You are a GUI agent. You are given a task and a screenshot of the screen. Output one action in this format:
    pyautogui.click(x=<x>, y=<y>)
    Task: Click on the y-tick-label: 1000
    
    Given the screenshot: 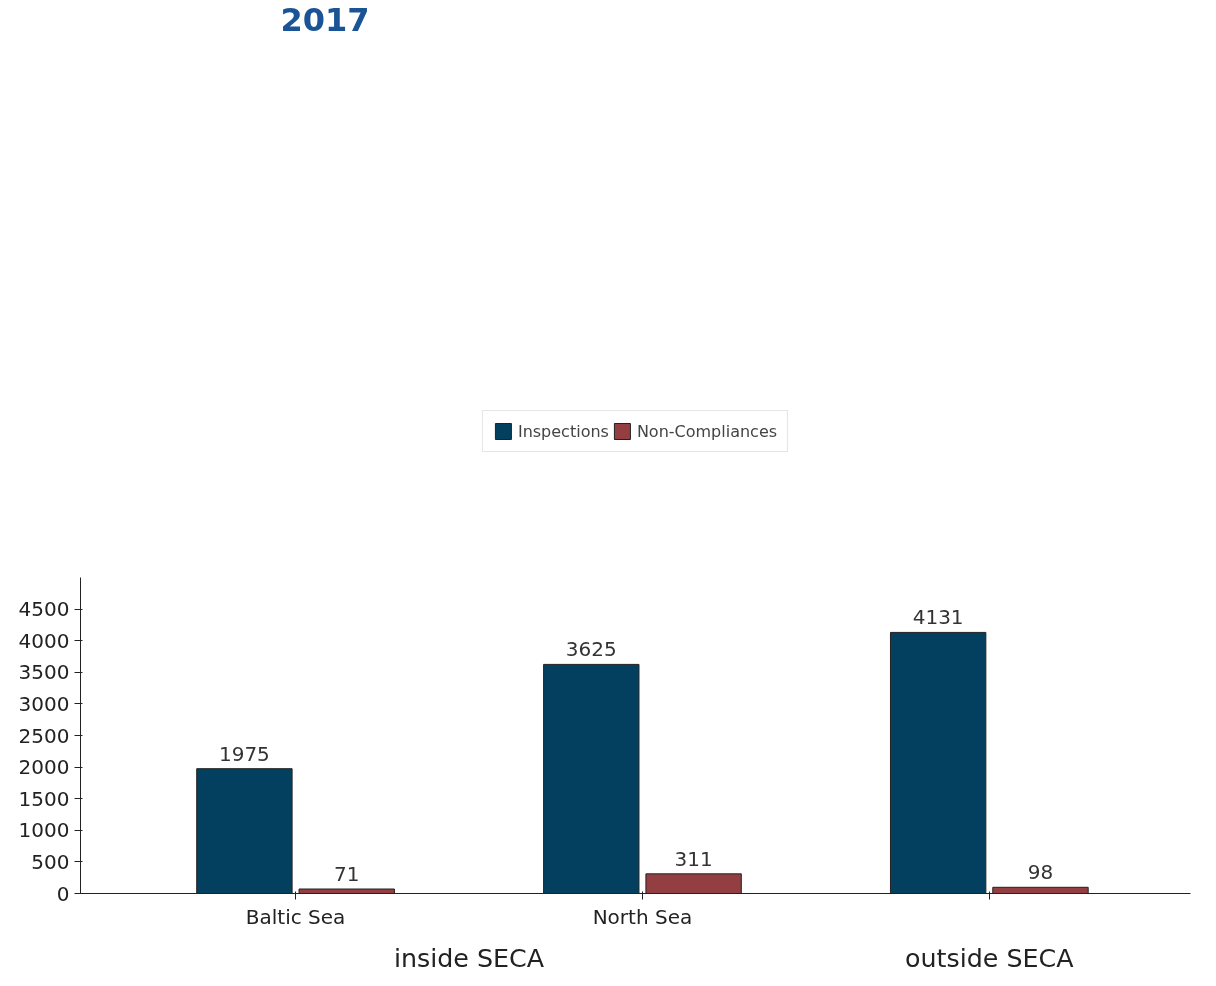 What is the action you would take?
    pyautogui.click(x=44, y=830)
    